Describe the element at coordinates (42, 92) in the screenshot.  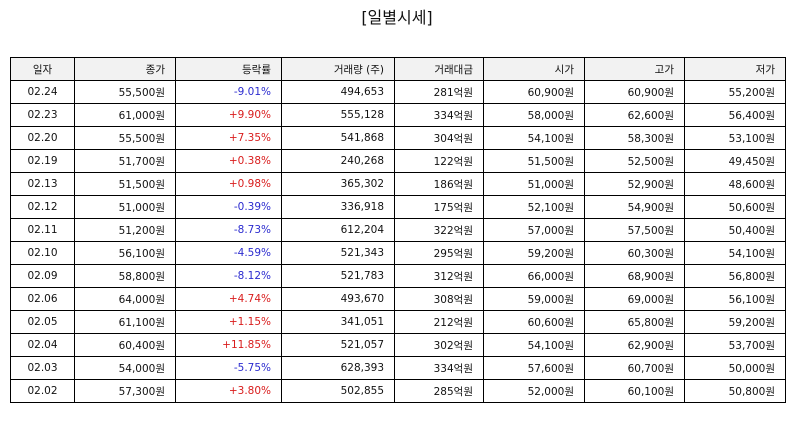
I see `cell-date: 02.24` at that location.